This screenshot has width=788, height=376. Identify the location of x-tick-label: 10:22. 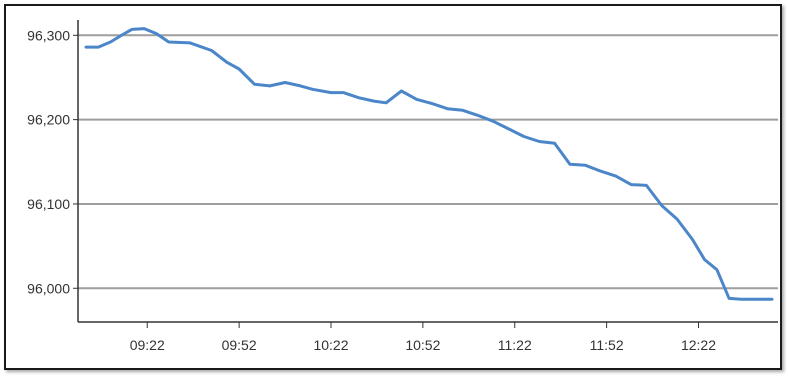
(330, 345).